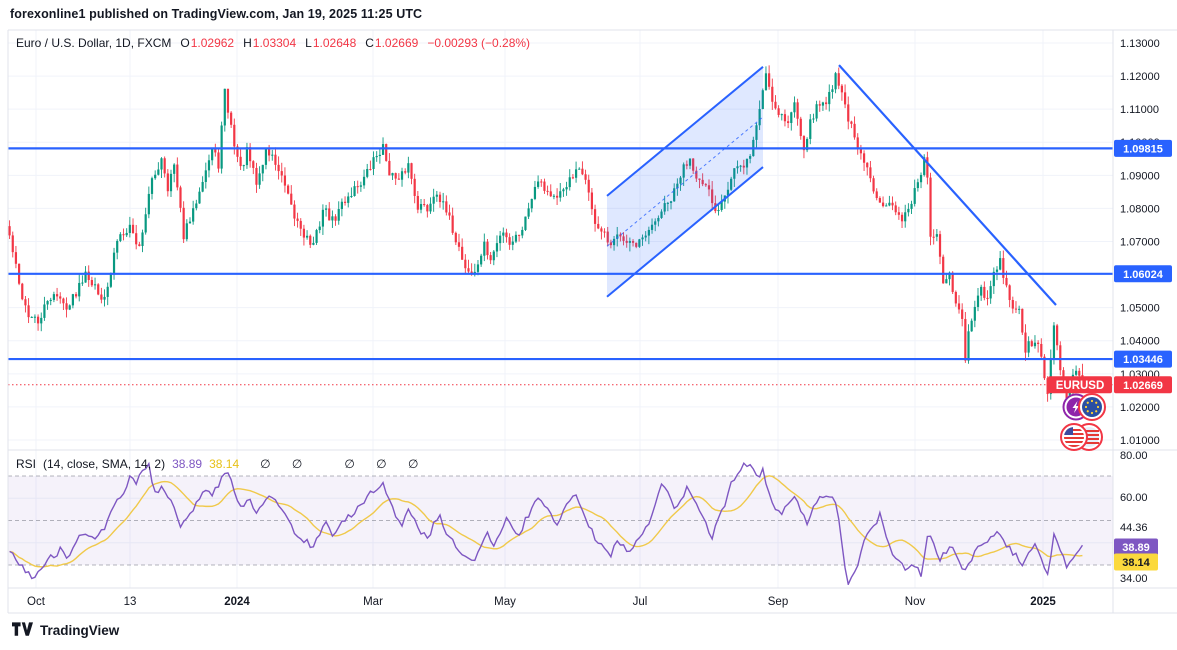 The image size is (1177, 650). What do you see at coordinates (1134, 579) in the screenshot?
I see `rsi-axis-label: 34.00` at bounding box center [1134, 579].